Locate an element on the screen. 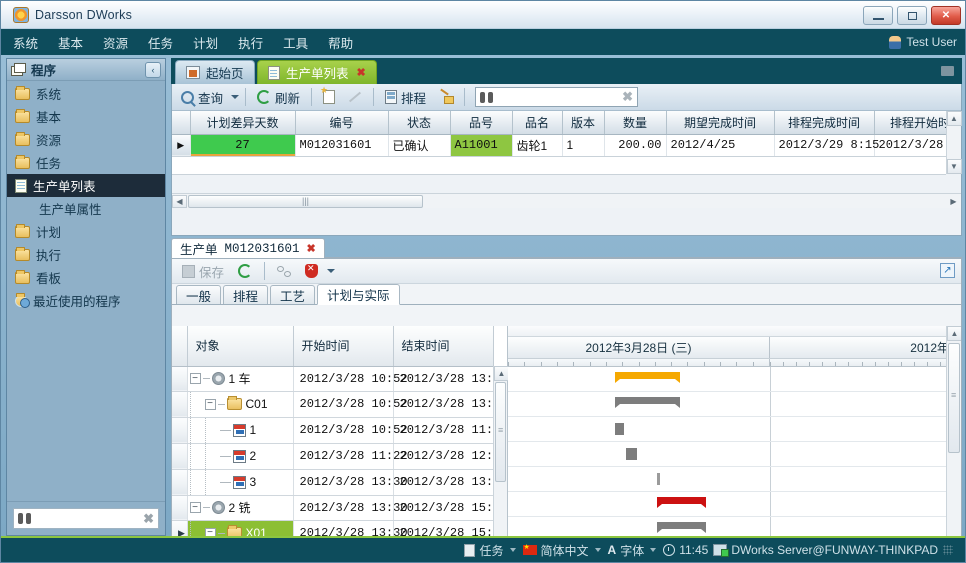 The image size is (966, 563). scroll-right-arrow: ▶ is located at coordinates (953, 201).